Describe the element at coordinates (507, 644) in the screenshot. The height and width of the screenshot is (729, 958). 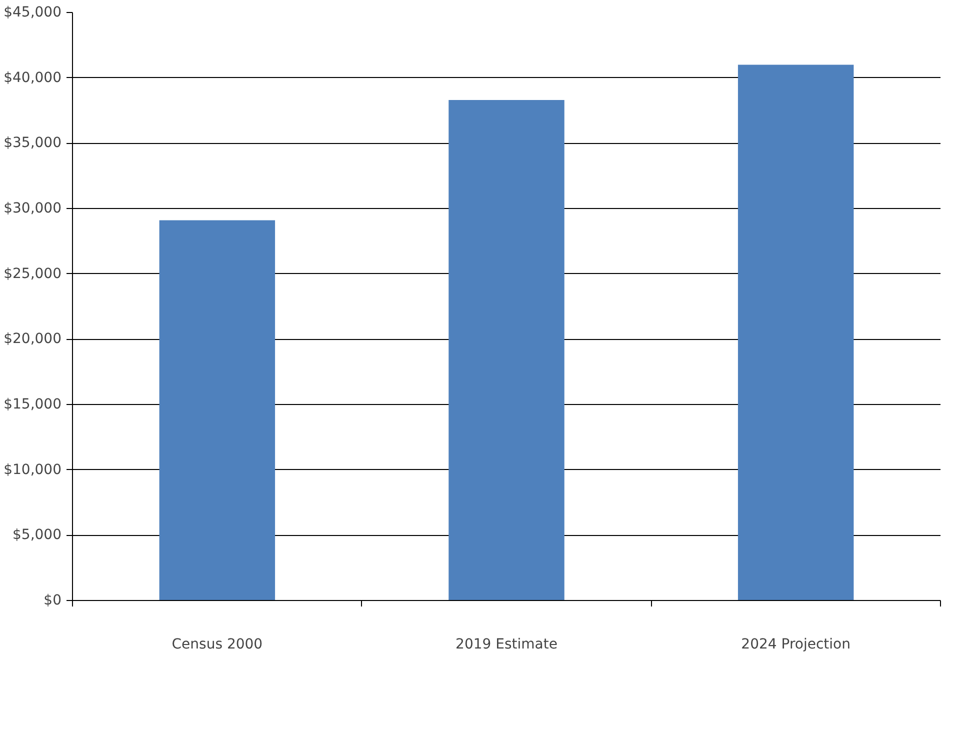
I see `x-tick-label: 2019 Estimate` at that location.